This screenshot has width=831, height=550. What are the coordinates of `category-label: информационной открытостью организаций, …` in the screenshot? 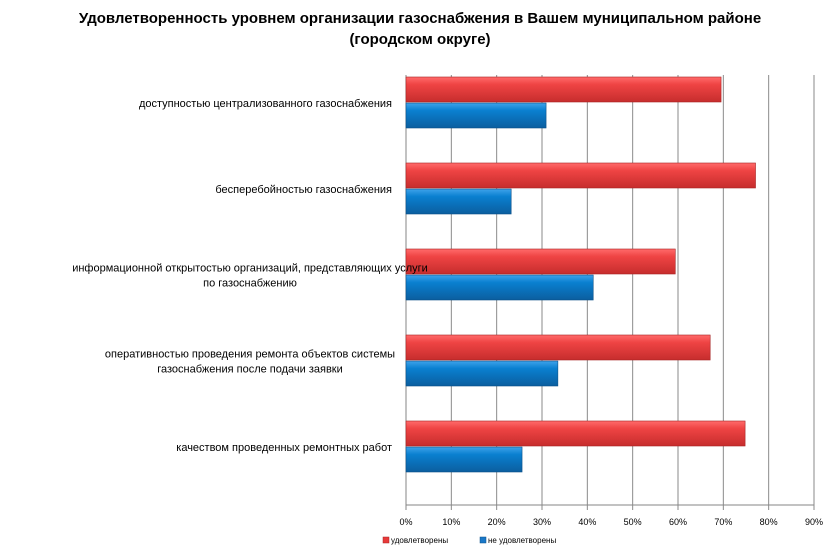 It's located at (250, 269).